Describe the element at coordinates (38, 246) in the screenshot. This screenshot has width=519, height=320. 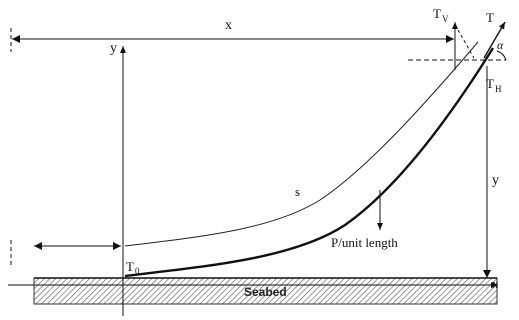
I see `touchdown-offset-arrowhead-left` at that location.